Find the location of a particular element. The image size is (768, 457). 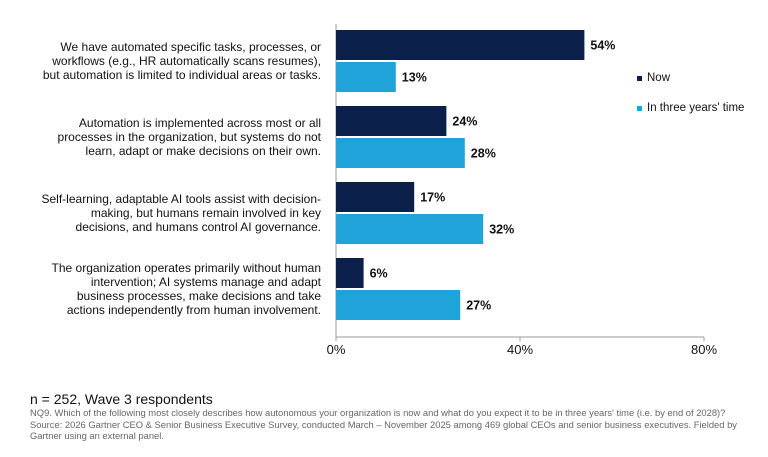

data-label: 6% is located at coordinates (379, 274).